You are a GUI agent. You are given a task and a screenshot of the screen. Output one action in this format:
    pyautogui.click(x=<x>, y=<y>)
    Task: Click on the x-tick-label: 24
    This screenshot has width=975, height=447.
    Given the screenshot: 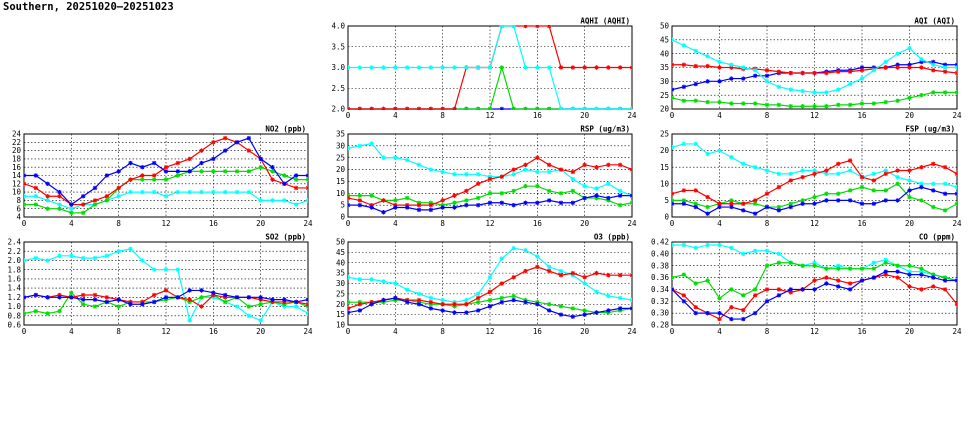 What is the action you would take?
    pyautogui.click(x=957, y=331)
    